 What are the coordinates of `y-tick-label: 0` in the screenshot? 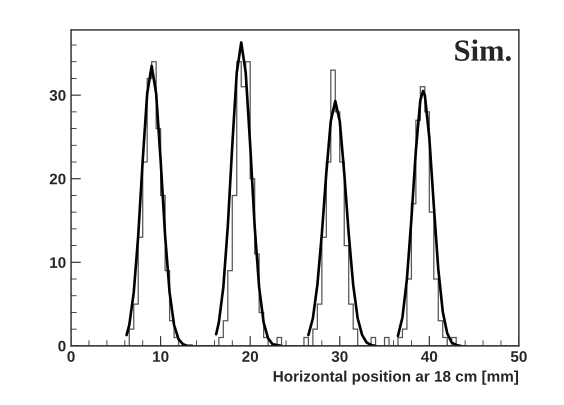 It's located at (62, 346).